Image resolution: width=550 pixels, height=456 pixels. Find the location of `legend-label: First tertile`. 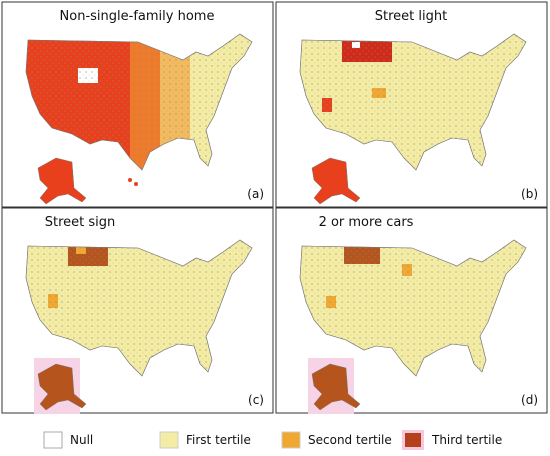

legend-label: First tertile is located at coordinates (218, 440).